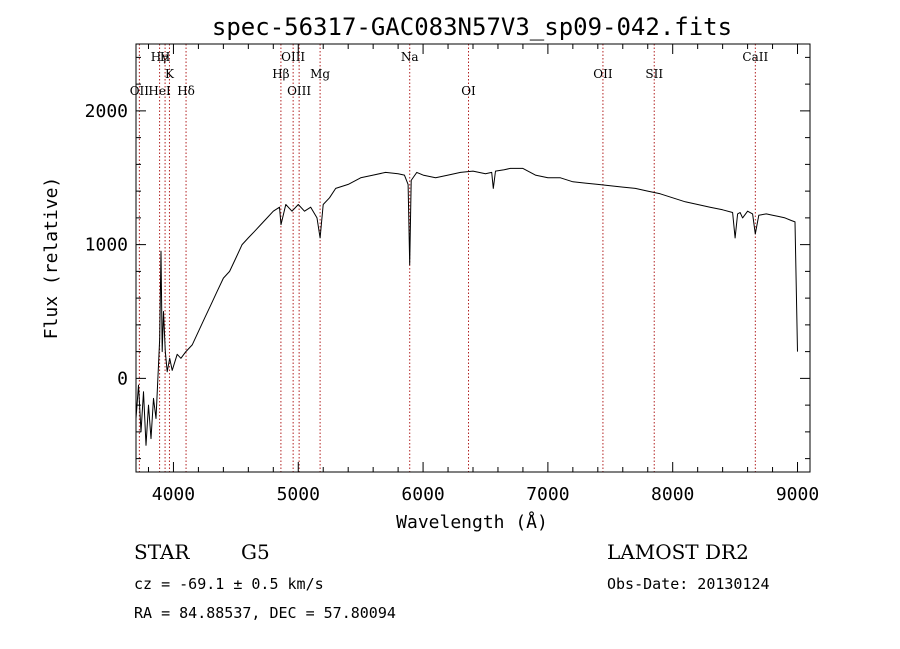 The image size is (900, 649). I want to click on radial-velocity: cz = -69.1 ± 0.5 km/s, so click(229, 584).